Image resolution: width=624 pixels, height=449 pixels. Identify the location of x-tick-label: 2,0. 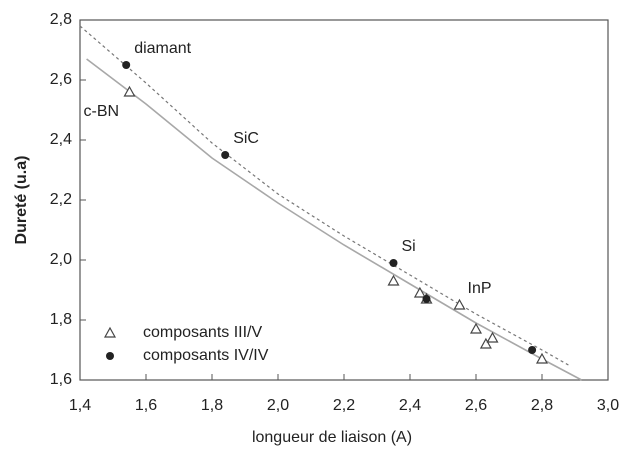
(278, 405).